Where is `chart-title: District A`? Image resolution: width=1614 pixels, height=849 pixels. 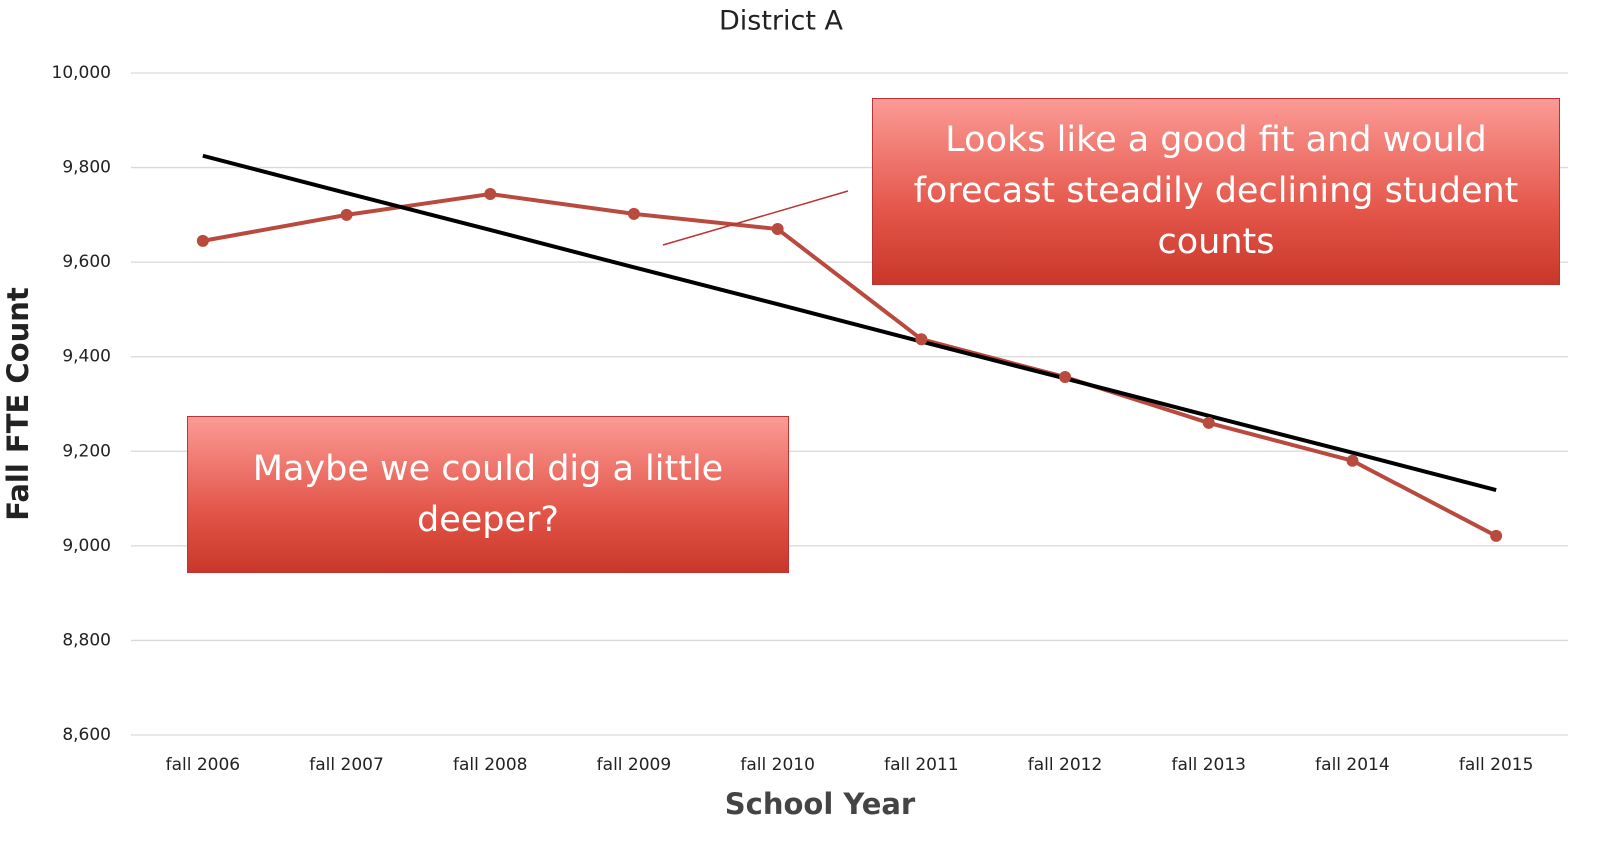
chart-title: District A is located at coordinates (781, 21).